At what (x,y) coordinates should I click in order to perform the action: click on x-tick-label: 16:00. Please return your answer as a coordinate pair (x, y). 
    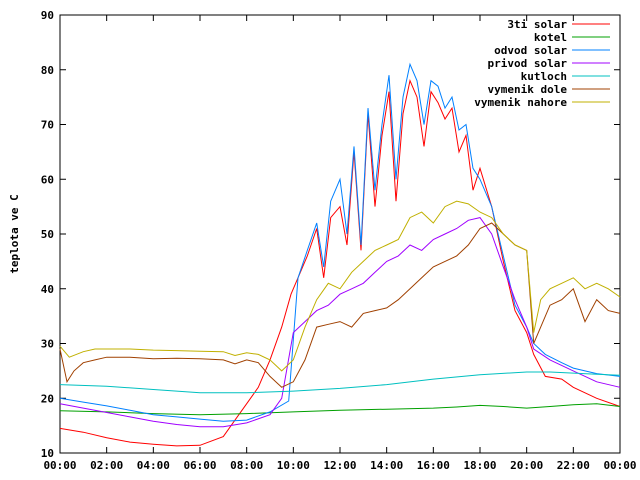
    Looking at the image, I should click on (433, 465).